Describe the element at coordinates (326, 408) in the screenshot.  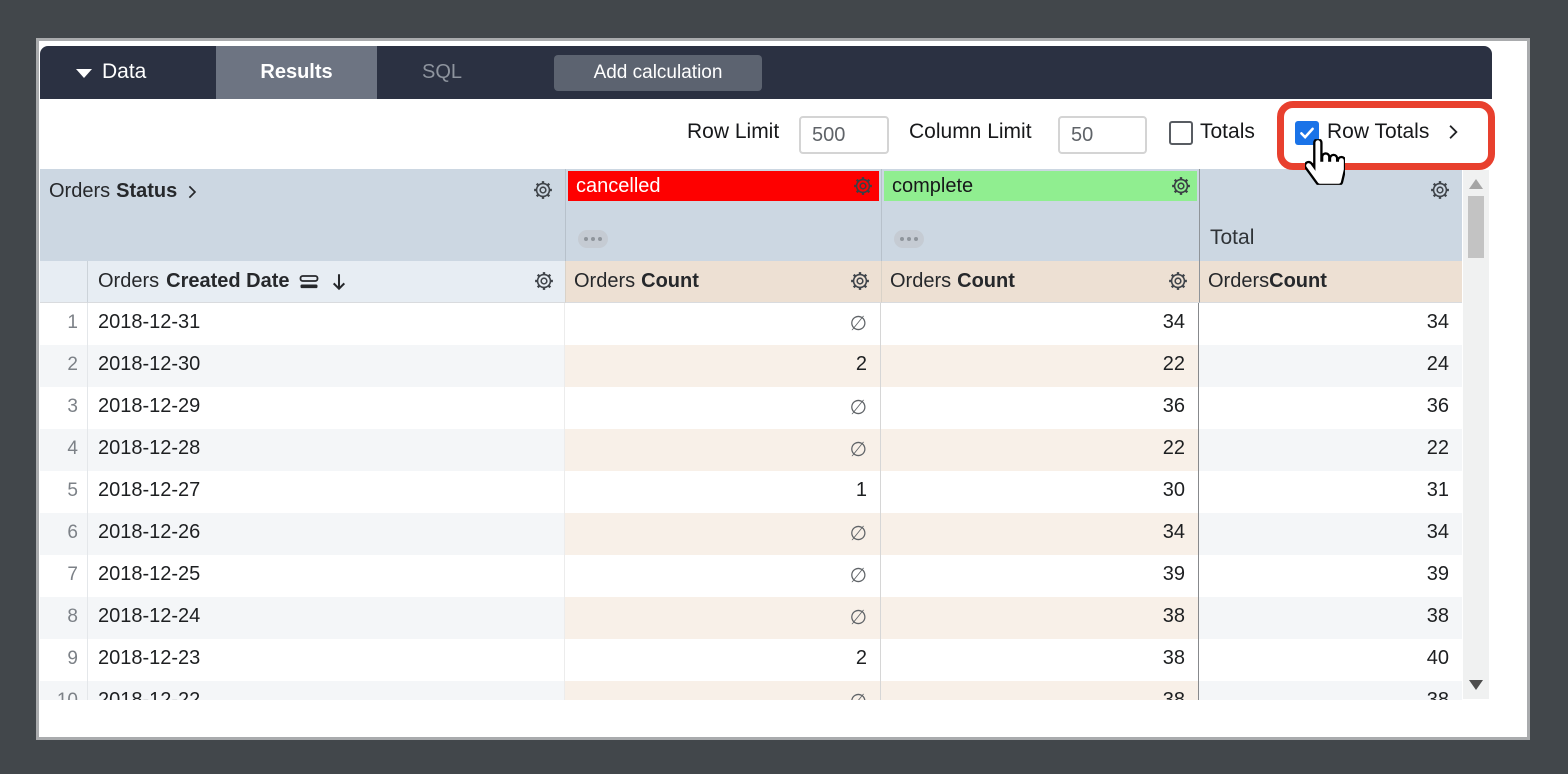
I see `date-cell: 2018-12-29` at that location.